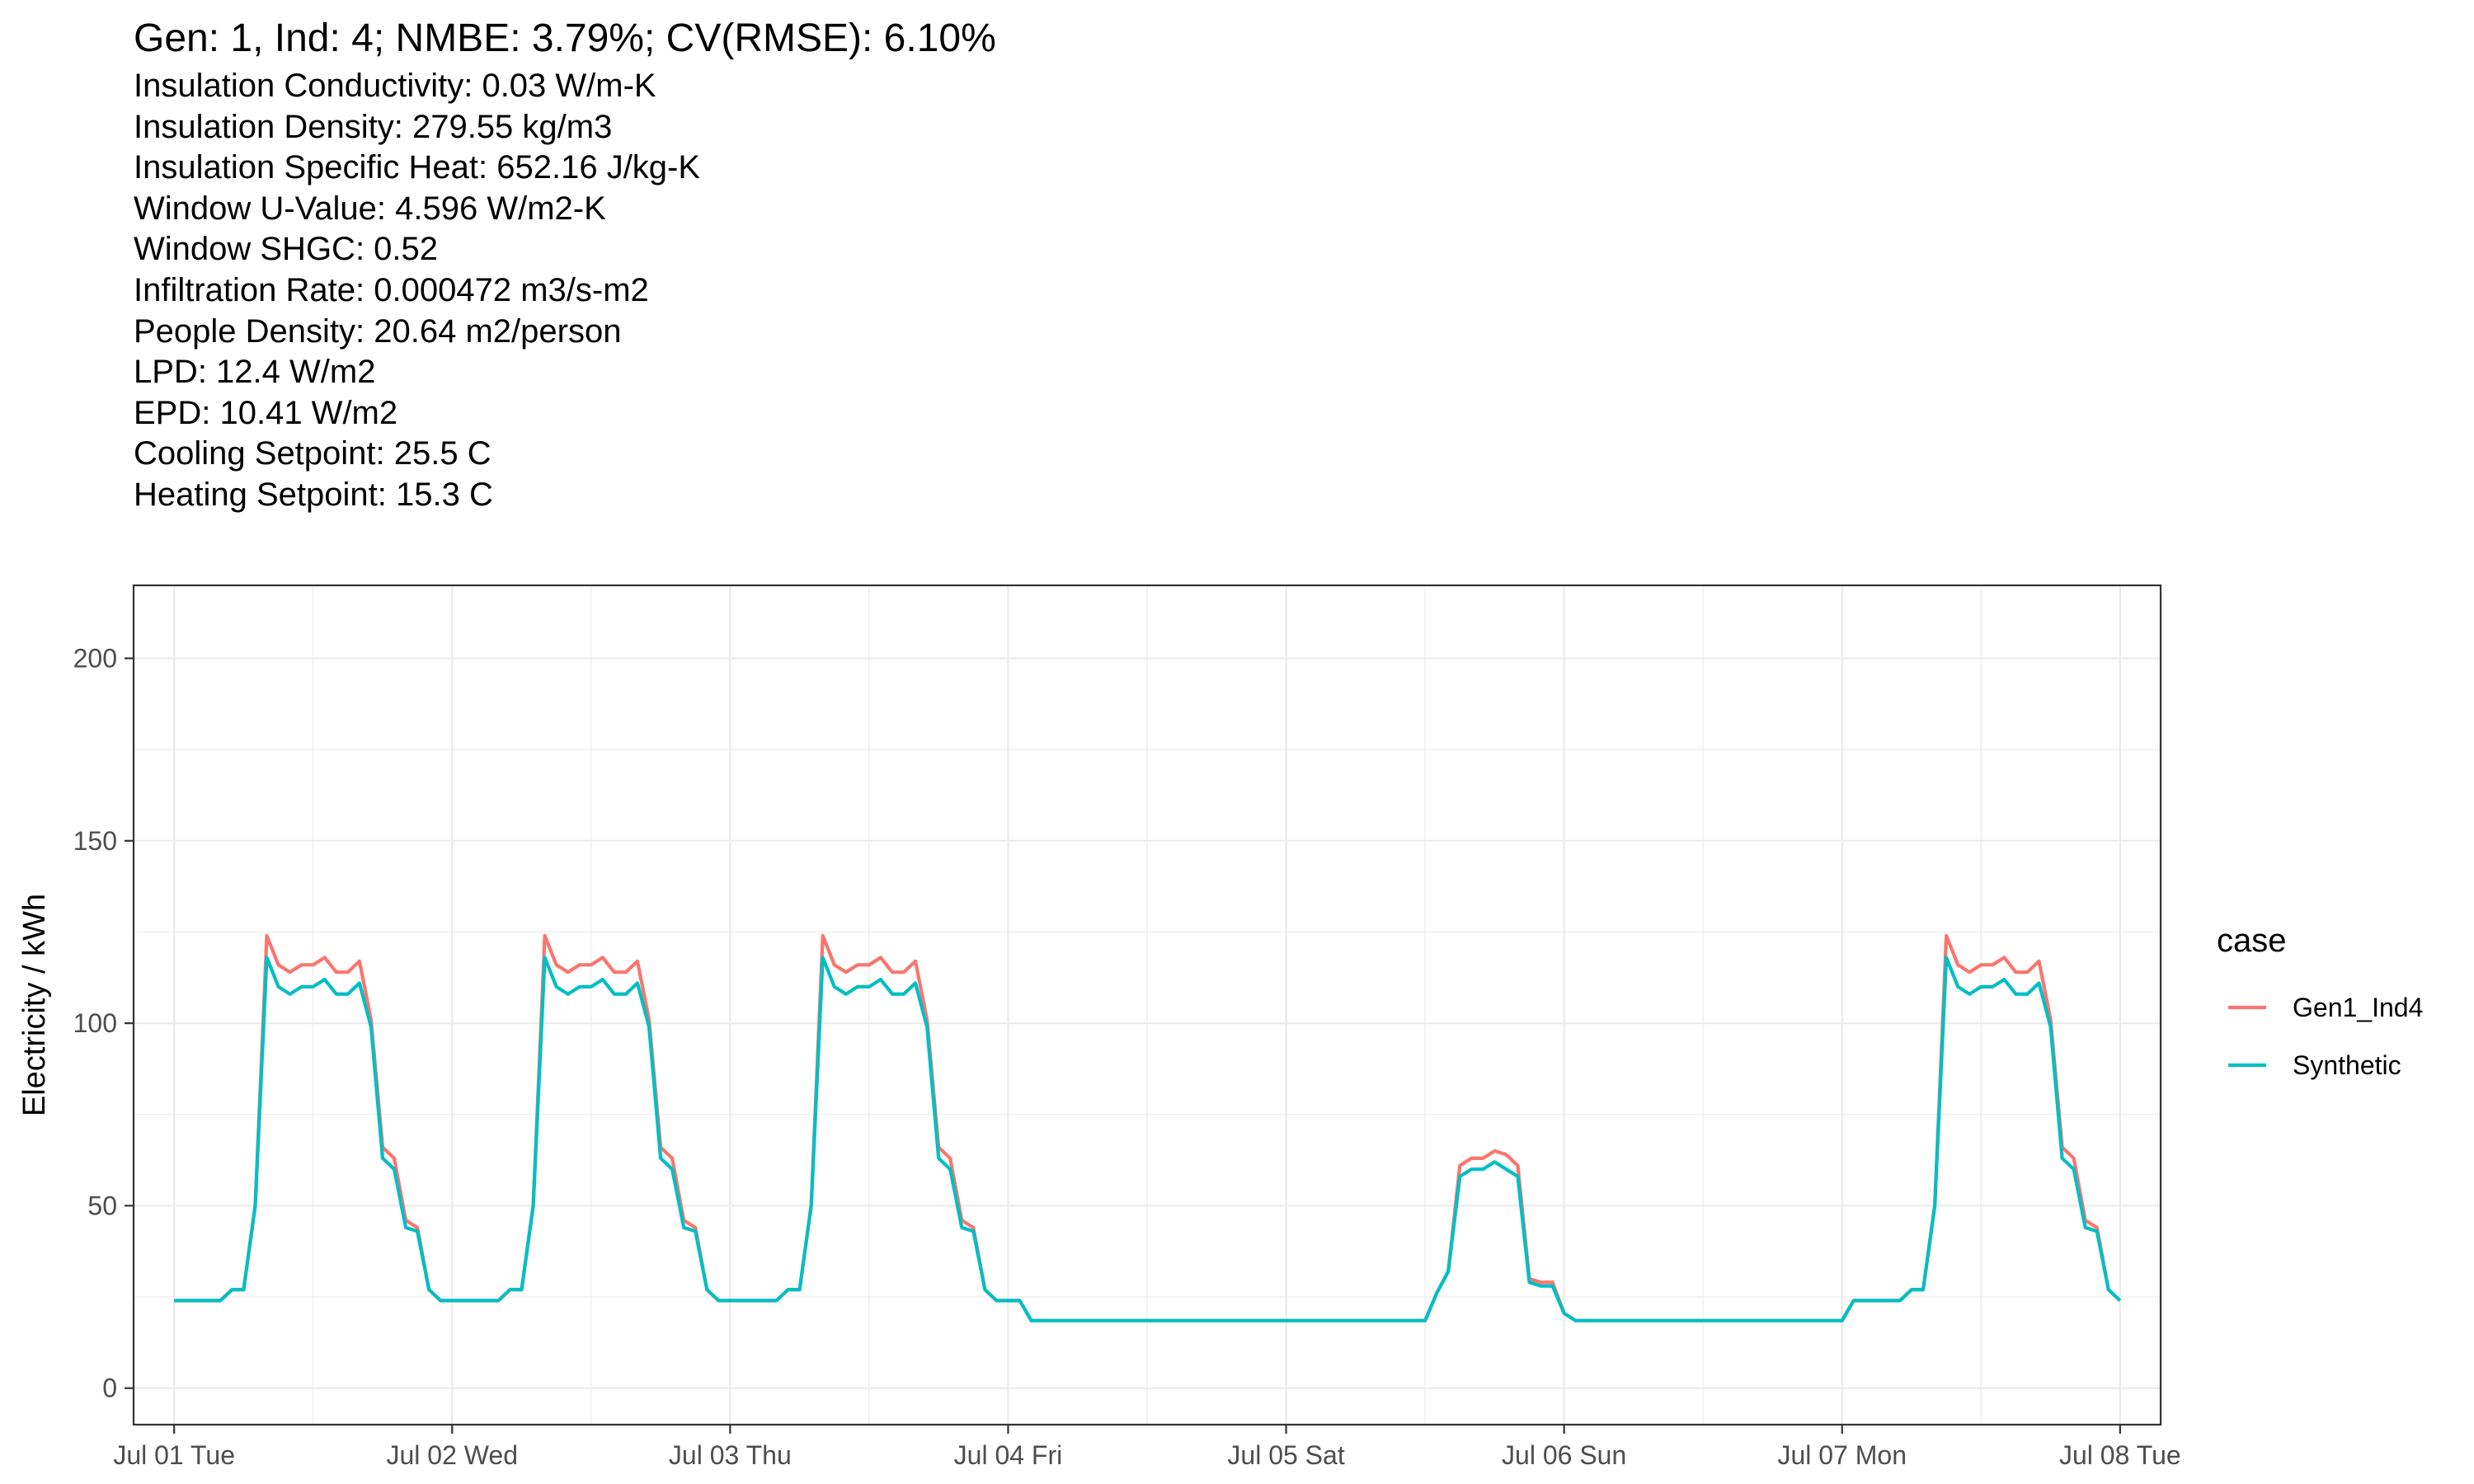 Image resolution: width=2474 pixels, height=1484 pixels. Describe the element at coordinates (102, 1205) in the screenshot. I see `y-tick-label: 50` at that location.